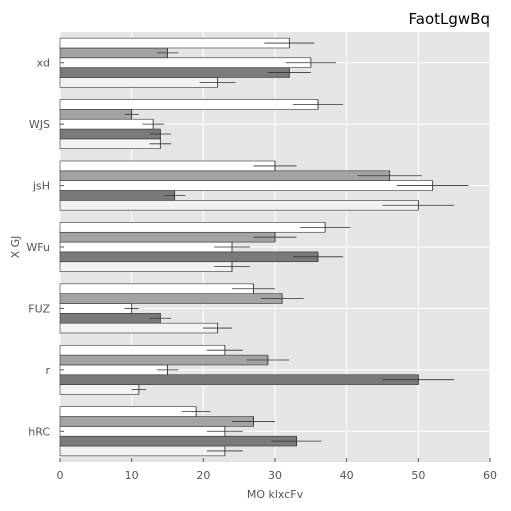  I want to click on y-axis-label: X GJ, so click(15, 247).